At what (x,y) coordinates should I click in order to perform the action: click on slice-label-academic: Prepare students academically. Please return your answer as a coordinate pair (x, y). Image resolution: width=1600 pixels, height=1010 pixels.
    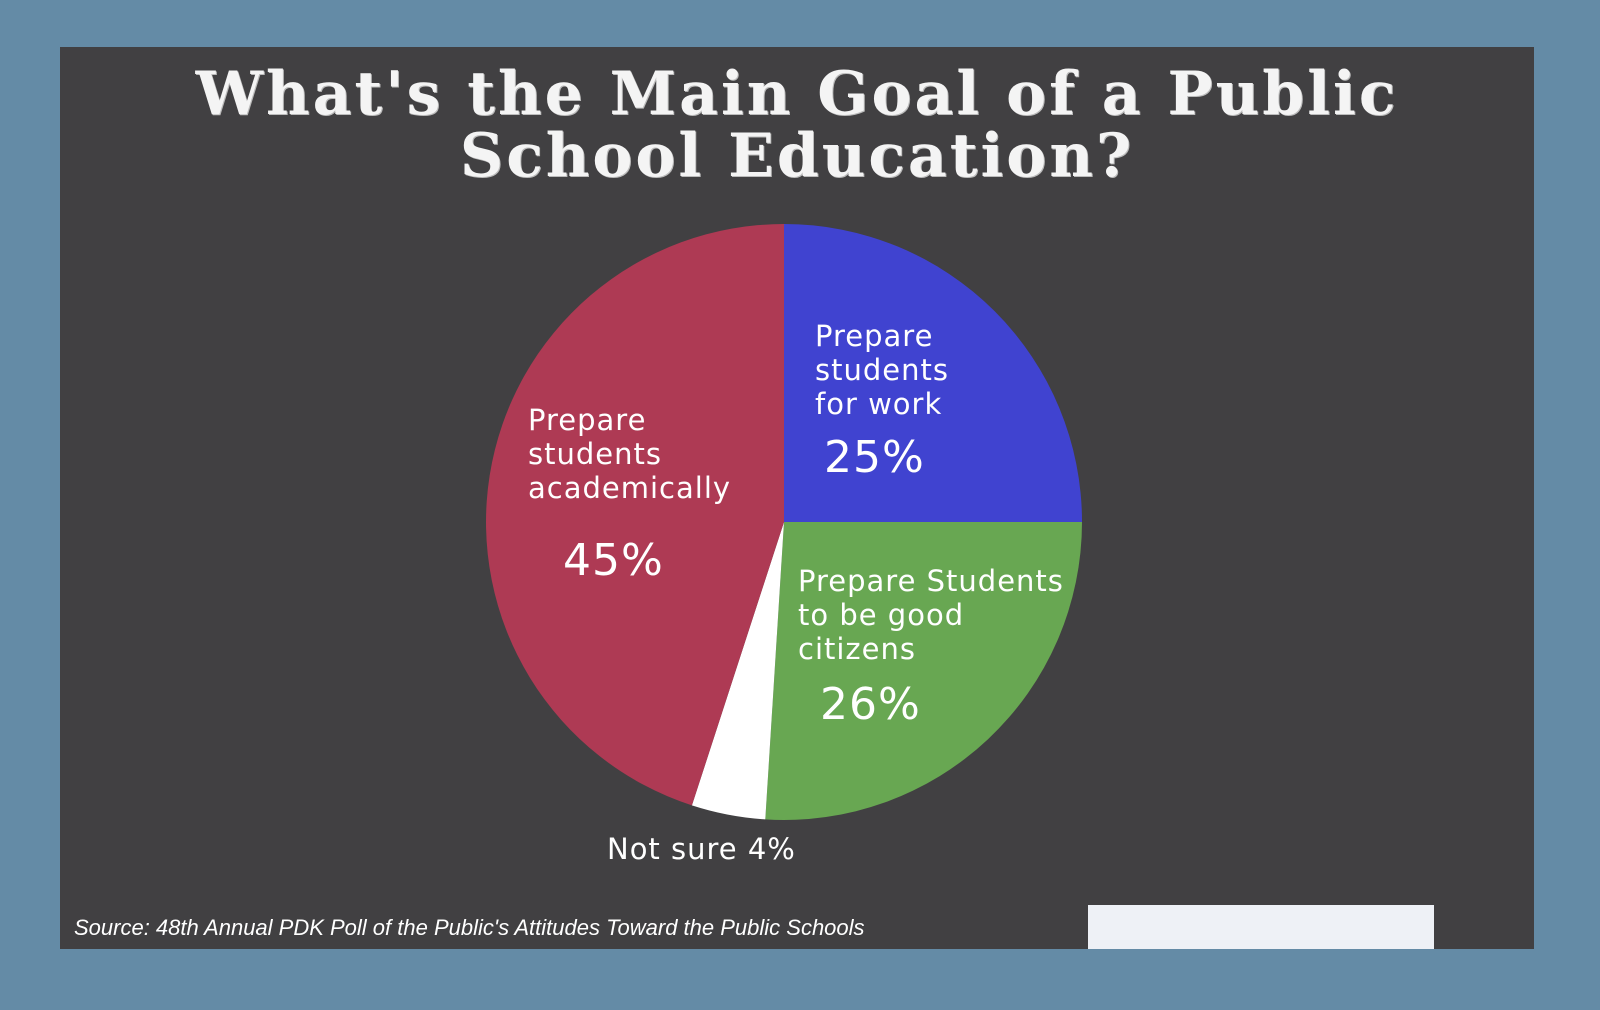
    Looking at the image, I should click on (629, 454).